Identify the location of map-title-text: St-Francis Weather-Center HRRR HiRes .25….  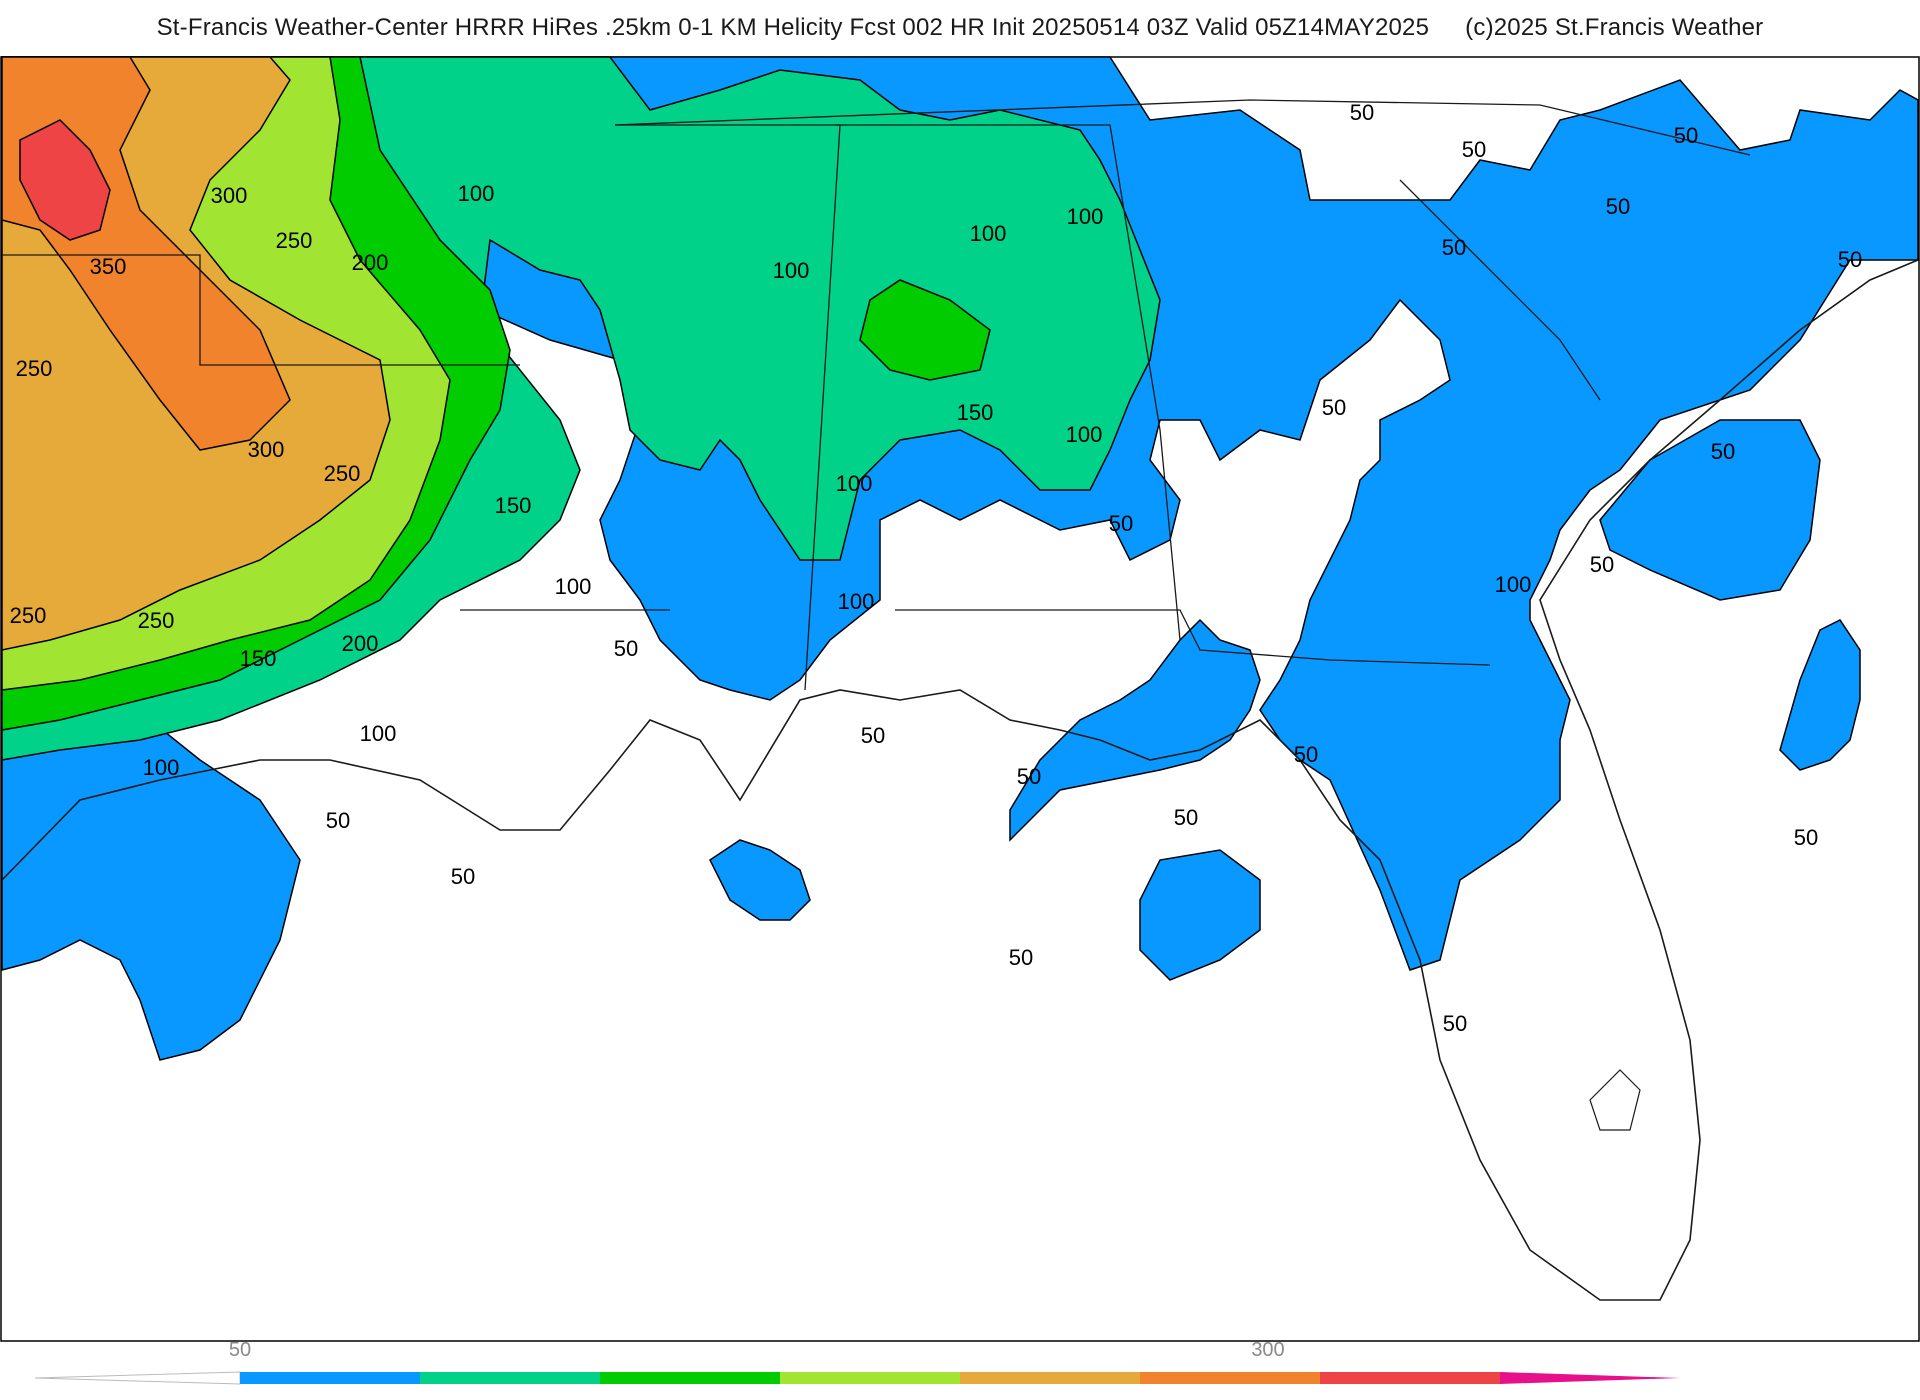
(793, 27).